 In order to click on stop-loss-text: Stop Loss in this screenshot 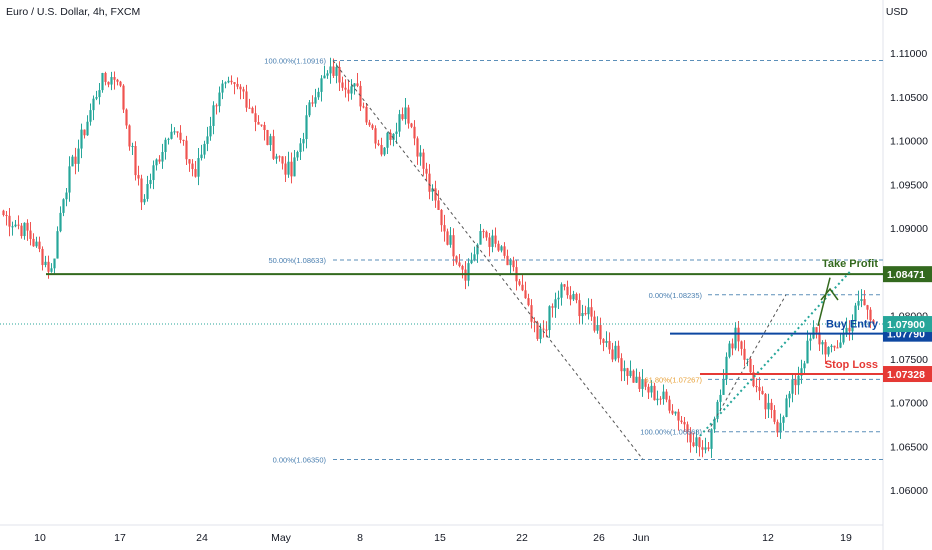, I will do `click(851, 365)`.